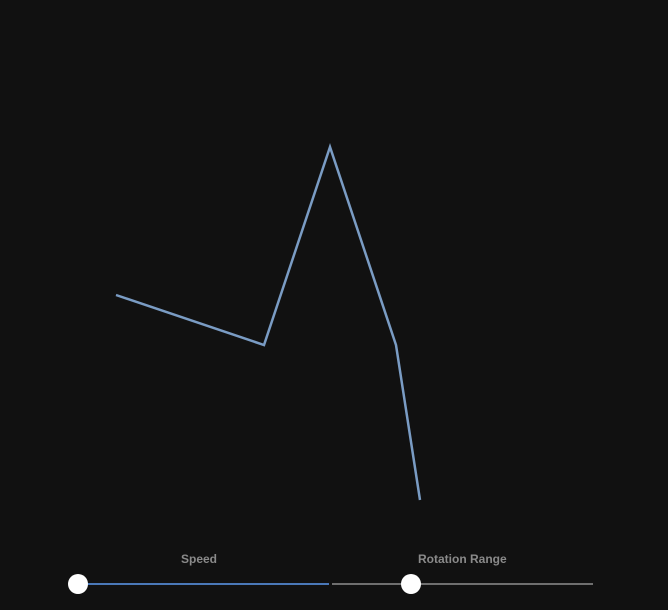 Image resolution: width=668 pixels, height=610 pixels. I want to click on speed-slider-track, so click(203, 584).